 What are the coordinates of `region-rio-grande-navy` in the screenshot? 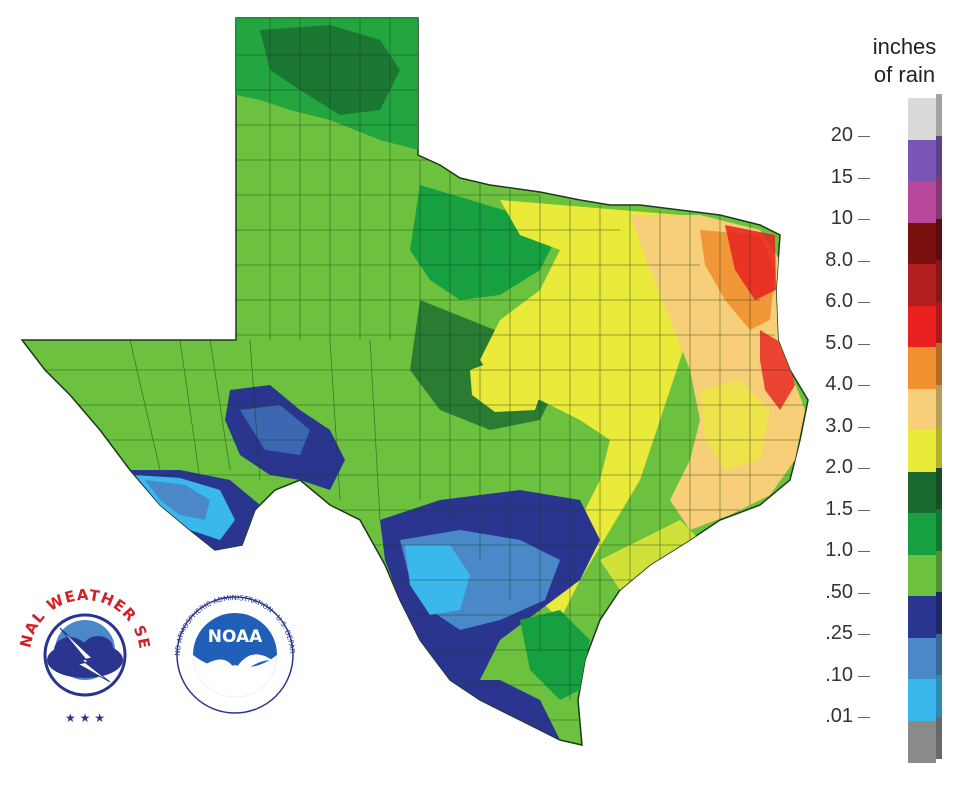 It's located at (505, 710).